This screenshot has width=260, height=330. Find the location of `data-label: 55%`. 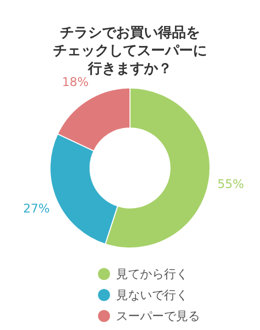

data-label: 55% is located at coordinates (230, 183).